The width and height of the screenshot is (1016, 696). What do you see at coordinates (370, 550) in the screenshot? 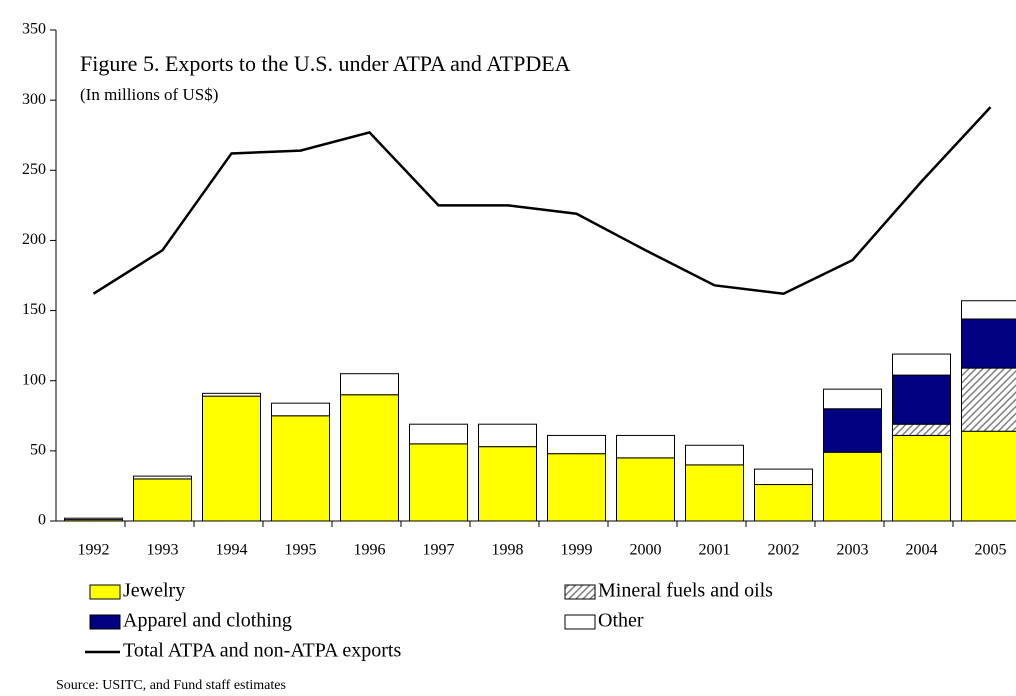
I see `x-tick-label: 1996` at bounding box center [370, 550].